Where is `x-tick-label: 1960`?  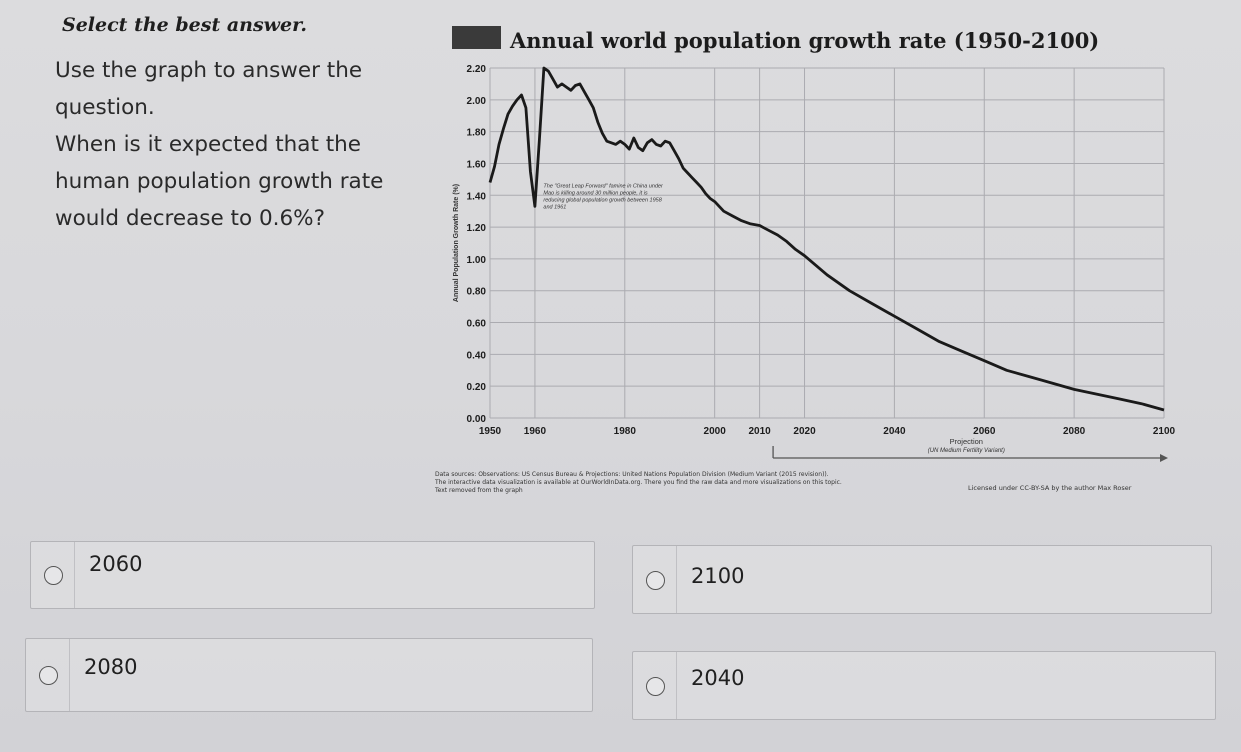 x-tick-label: 1960 is located at coordinates (535, 431).